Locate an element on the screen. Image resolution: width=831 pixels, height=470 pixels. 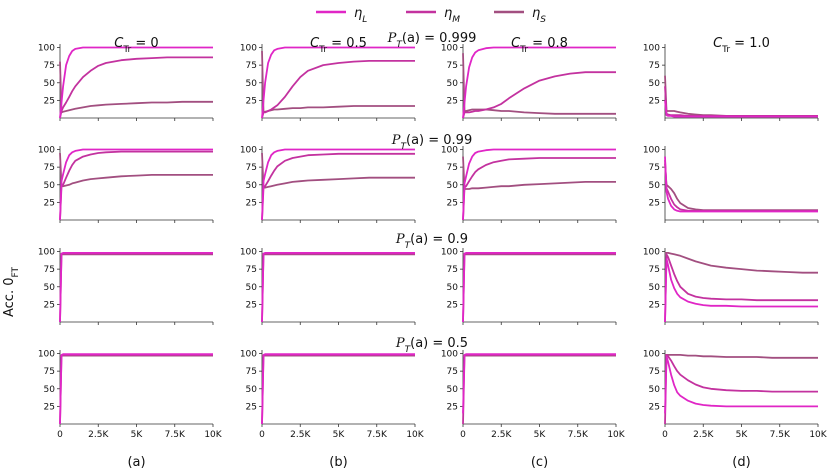
panel-r0-c2: 25 50 75 100 is located at coordinates (529, 82).